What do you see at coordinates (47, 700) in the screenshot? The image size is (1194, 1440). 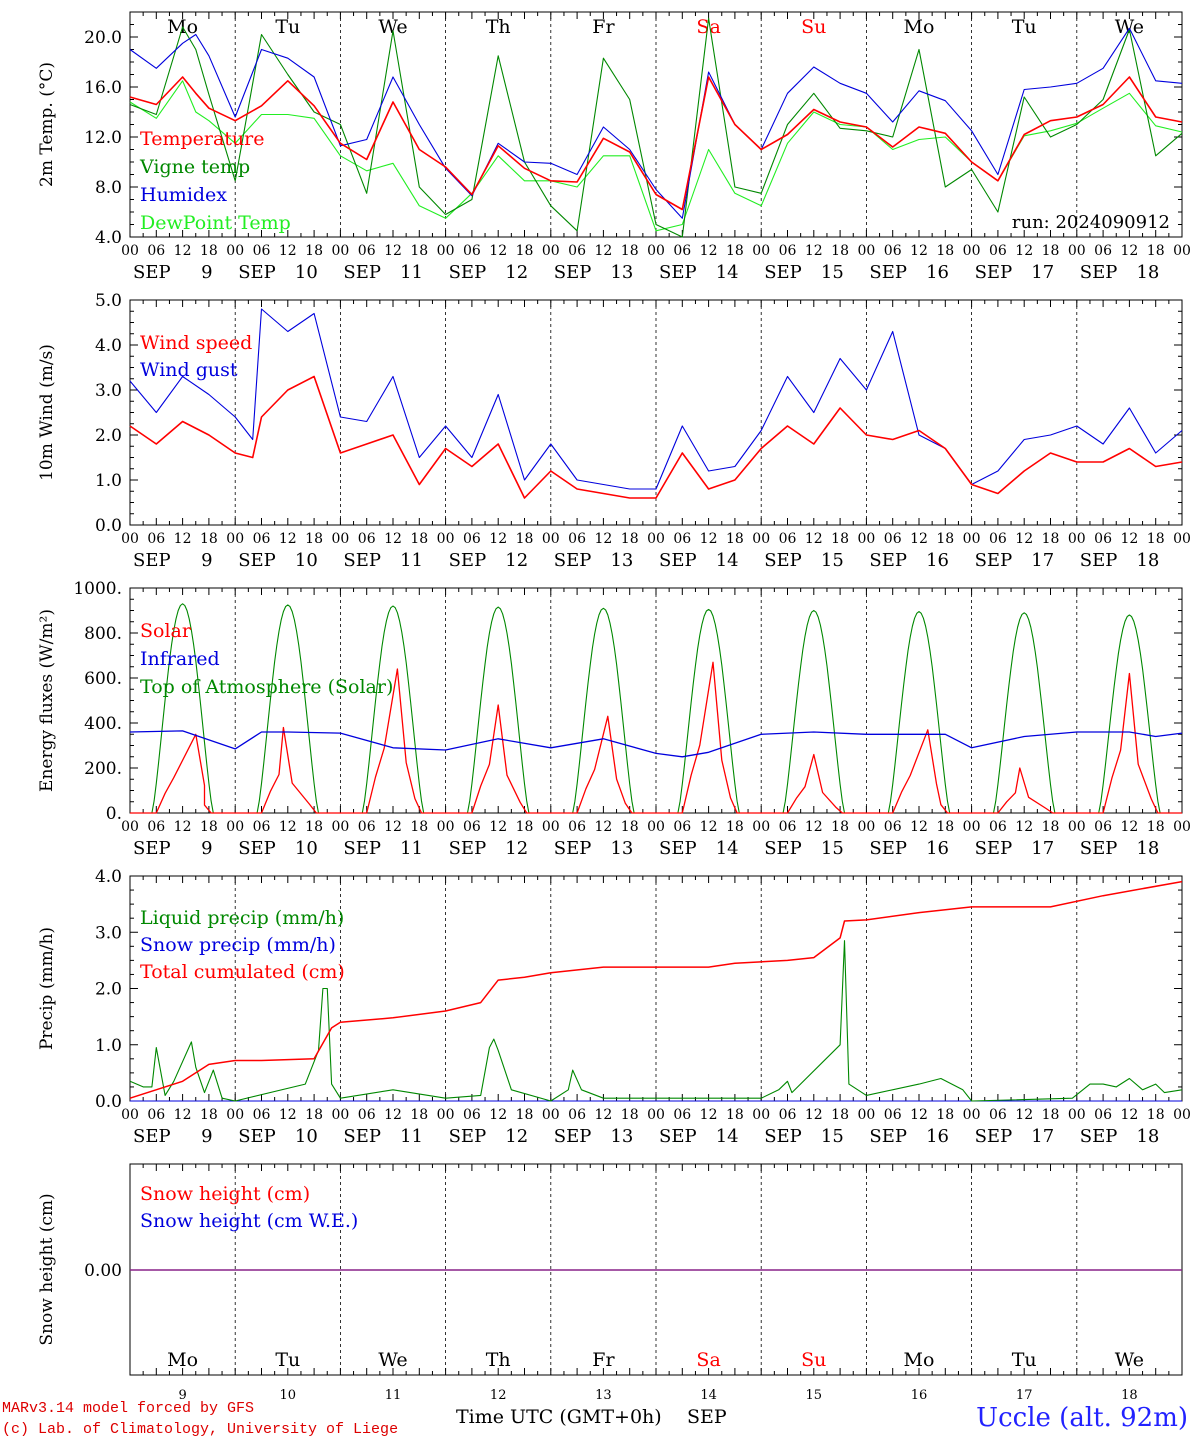 I see `y-axis-label: Energy fluxes (W/m²)` at bounding box center [47, 700].